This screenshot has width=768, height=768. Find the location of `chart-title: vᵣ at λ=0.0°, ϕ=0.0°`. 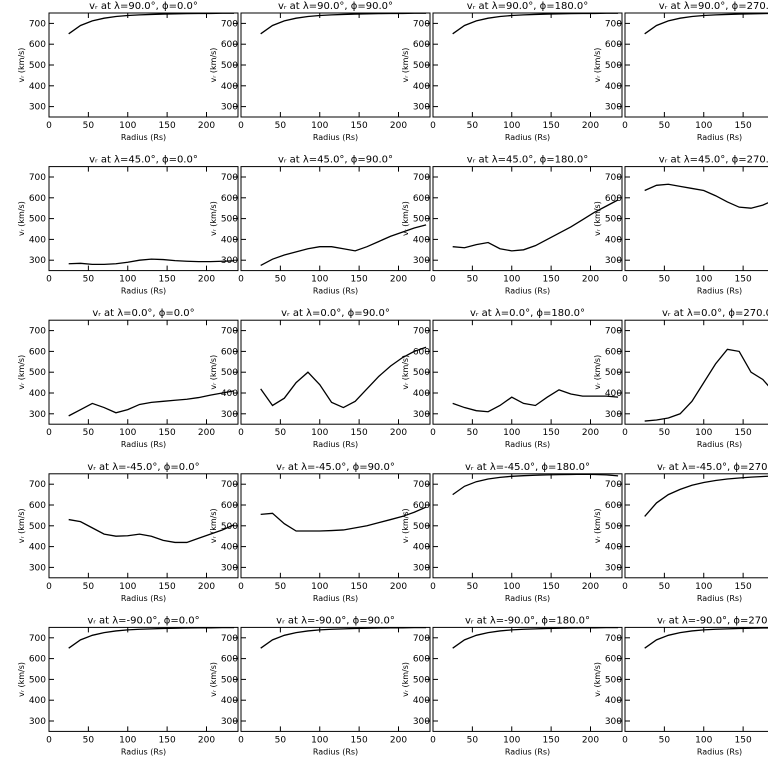

chart-title: vᵣ at λ=0.0°, ϕ=0.0° is located at coordinates (143, 313).